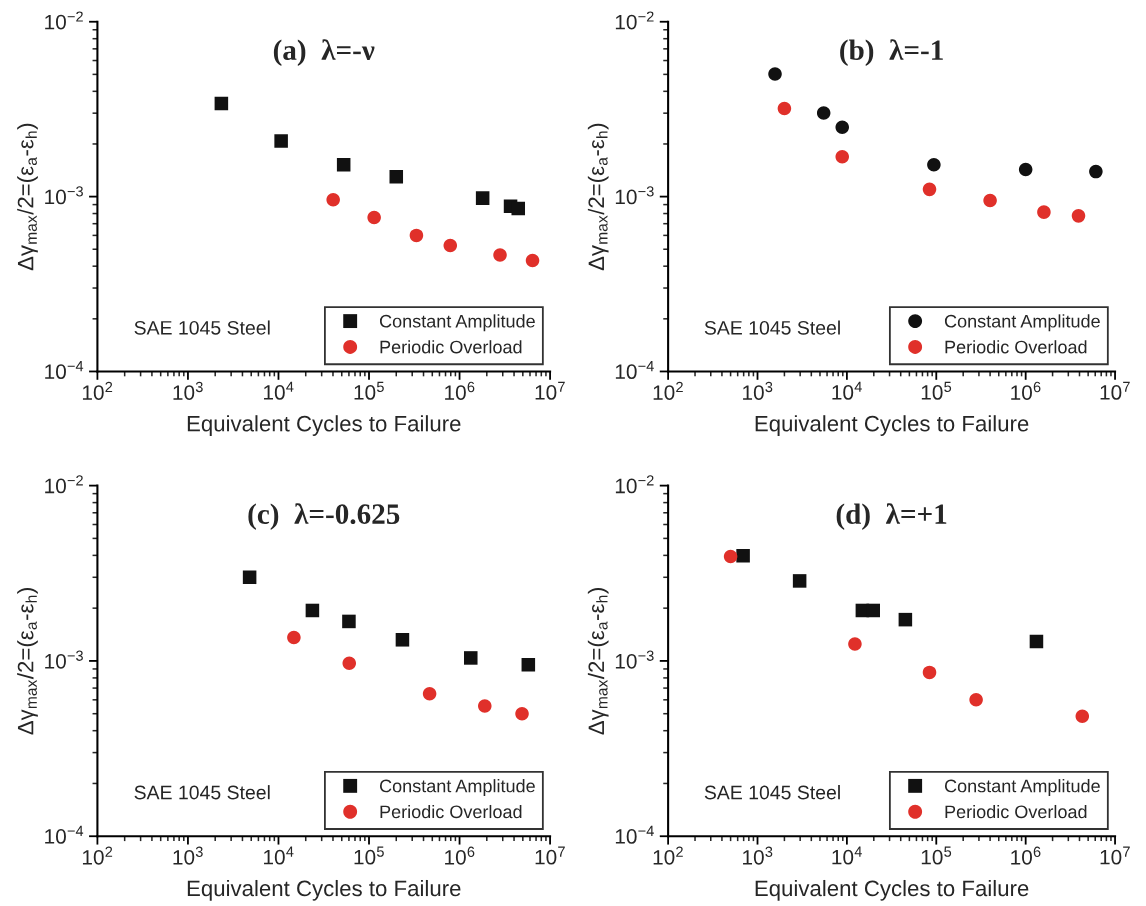  I want to click on text: (b) λ=-1, so click(891, 52).